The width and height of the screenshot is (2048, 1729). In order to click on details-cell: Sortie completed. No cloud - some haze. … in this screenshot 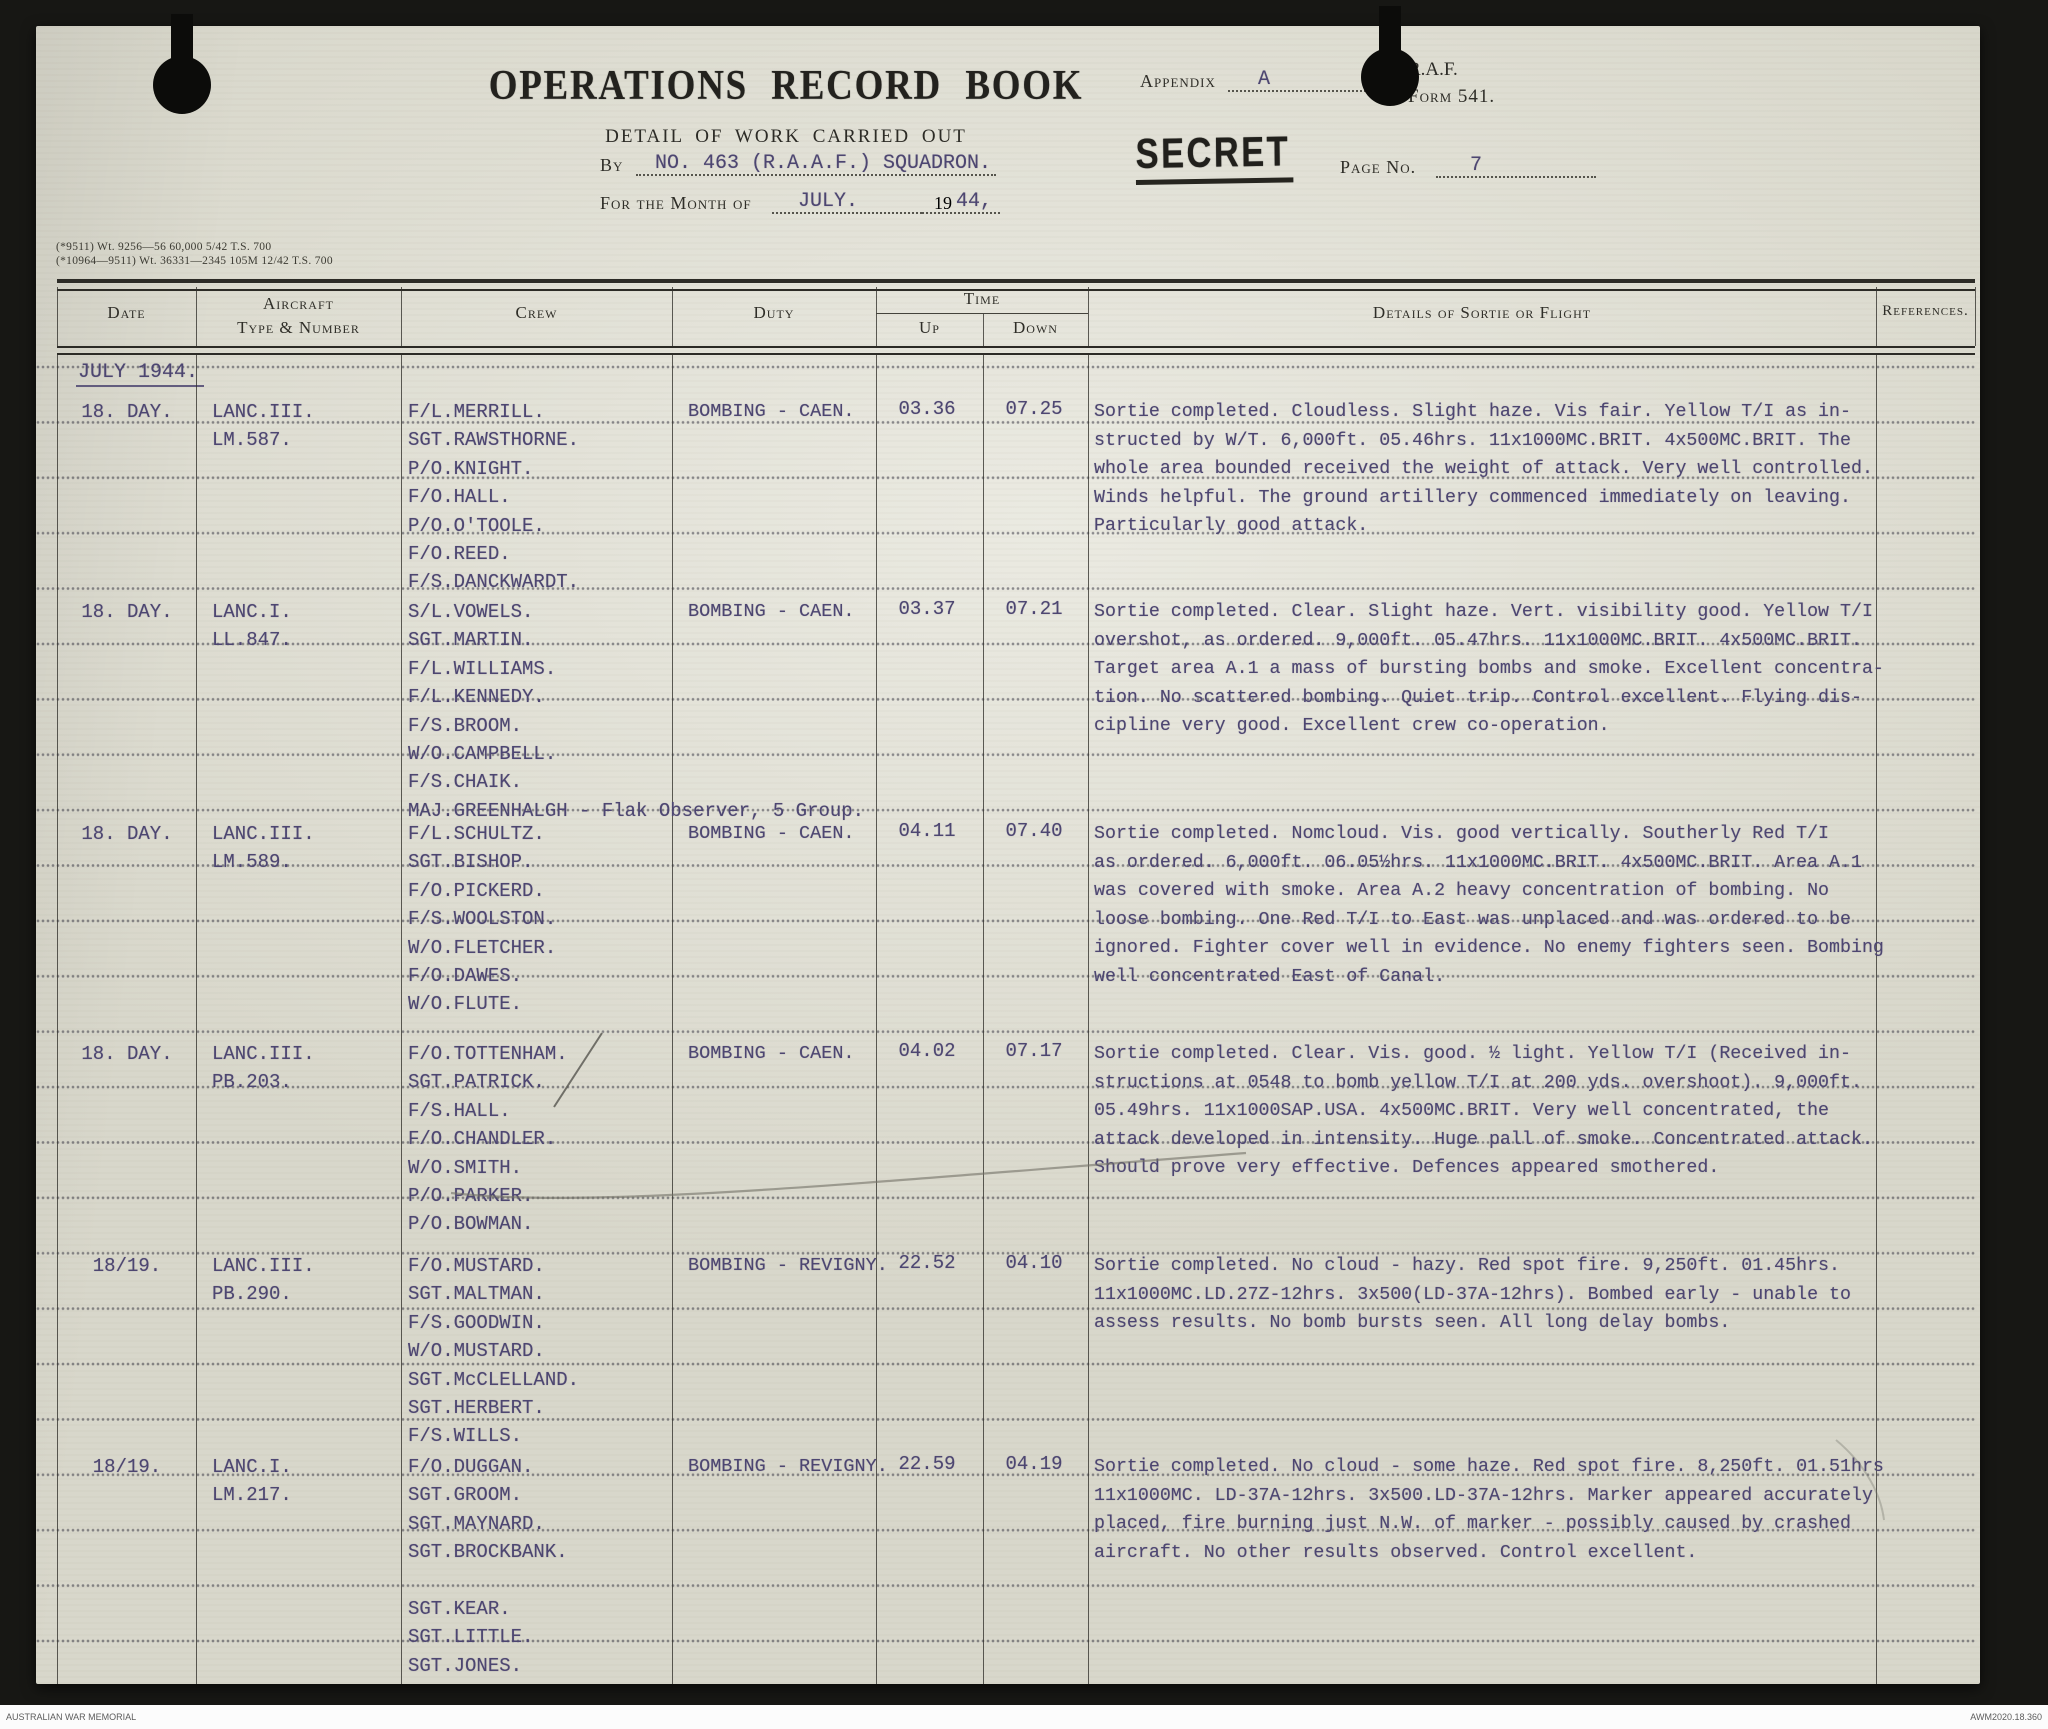, I will do `click(1489, 1510)`.